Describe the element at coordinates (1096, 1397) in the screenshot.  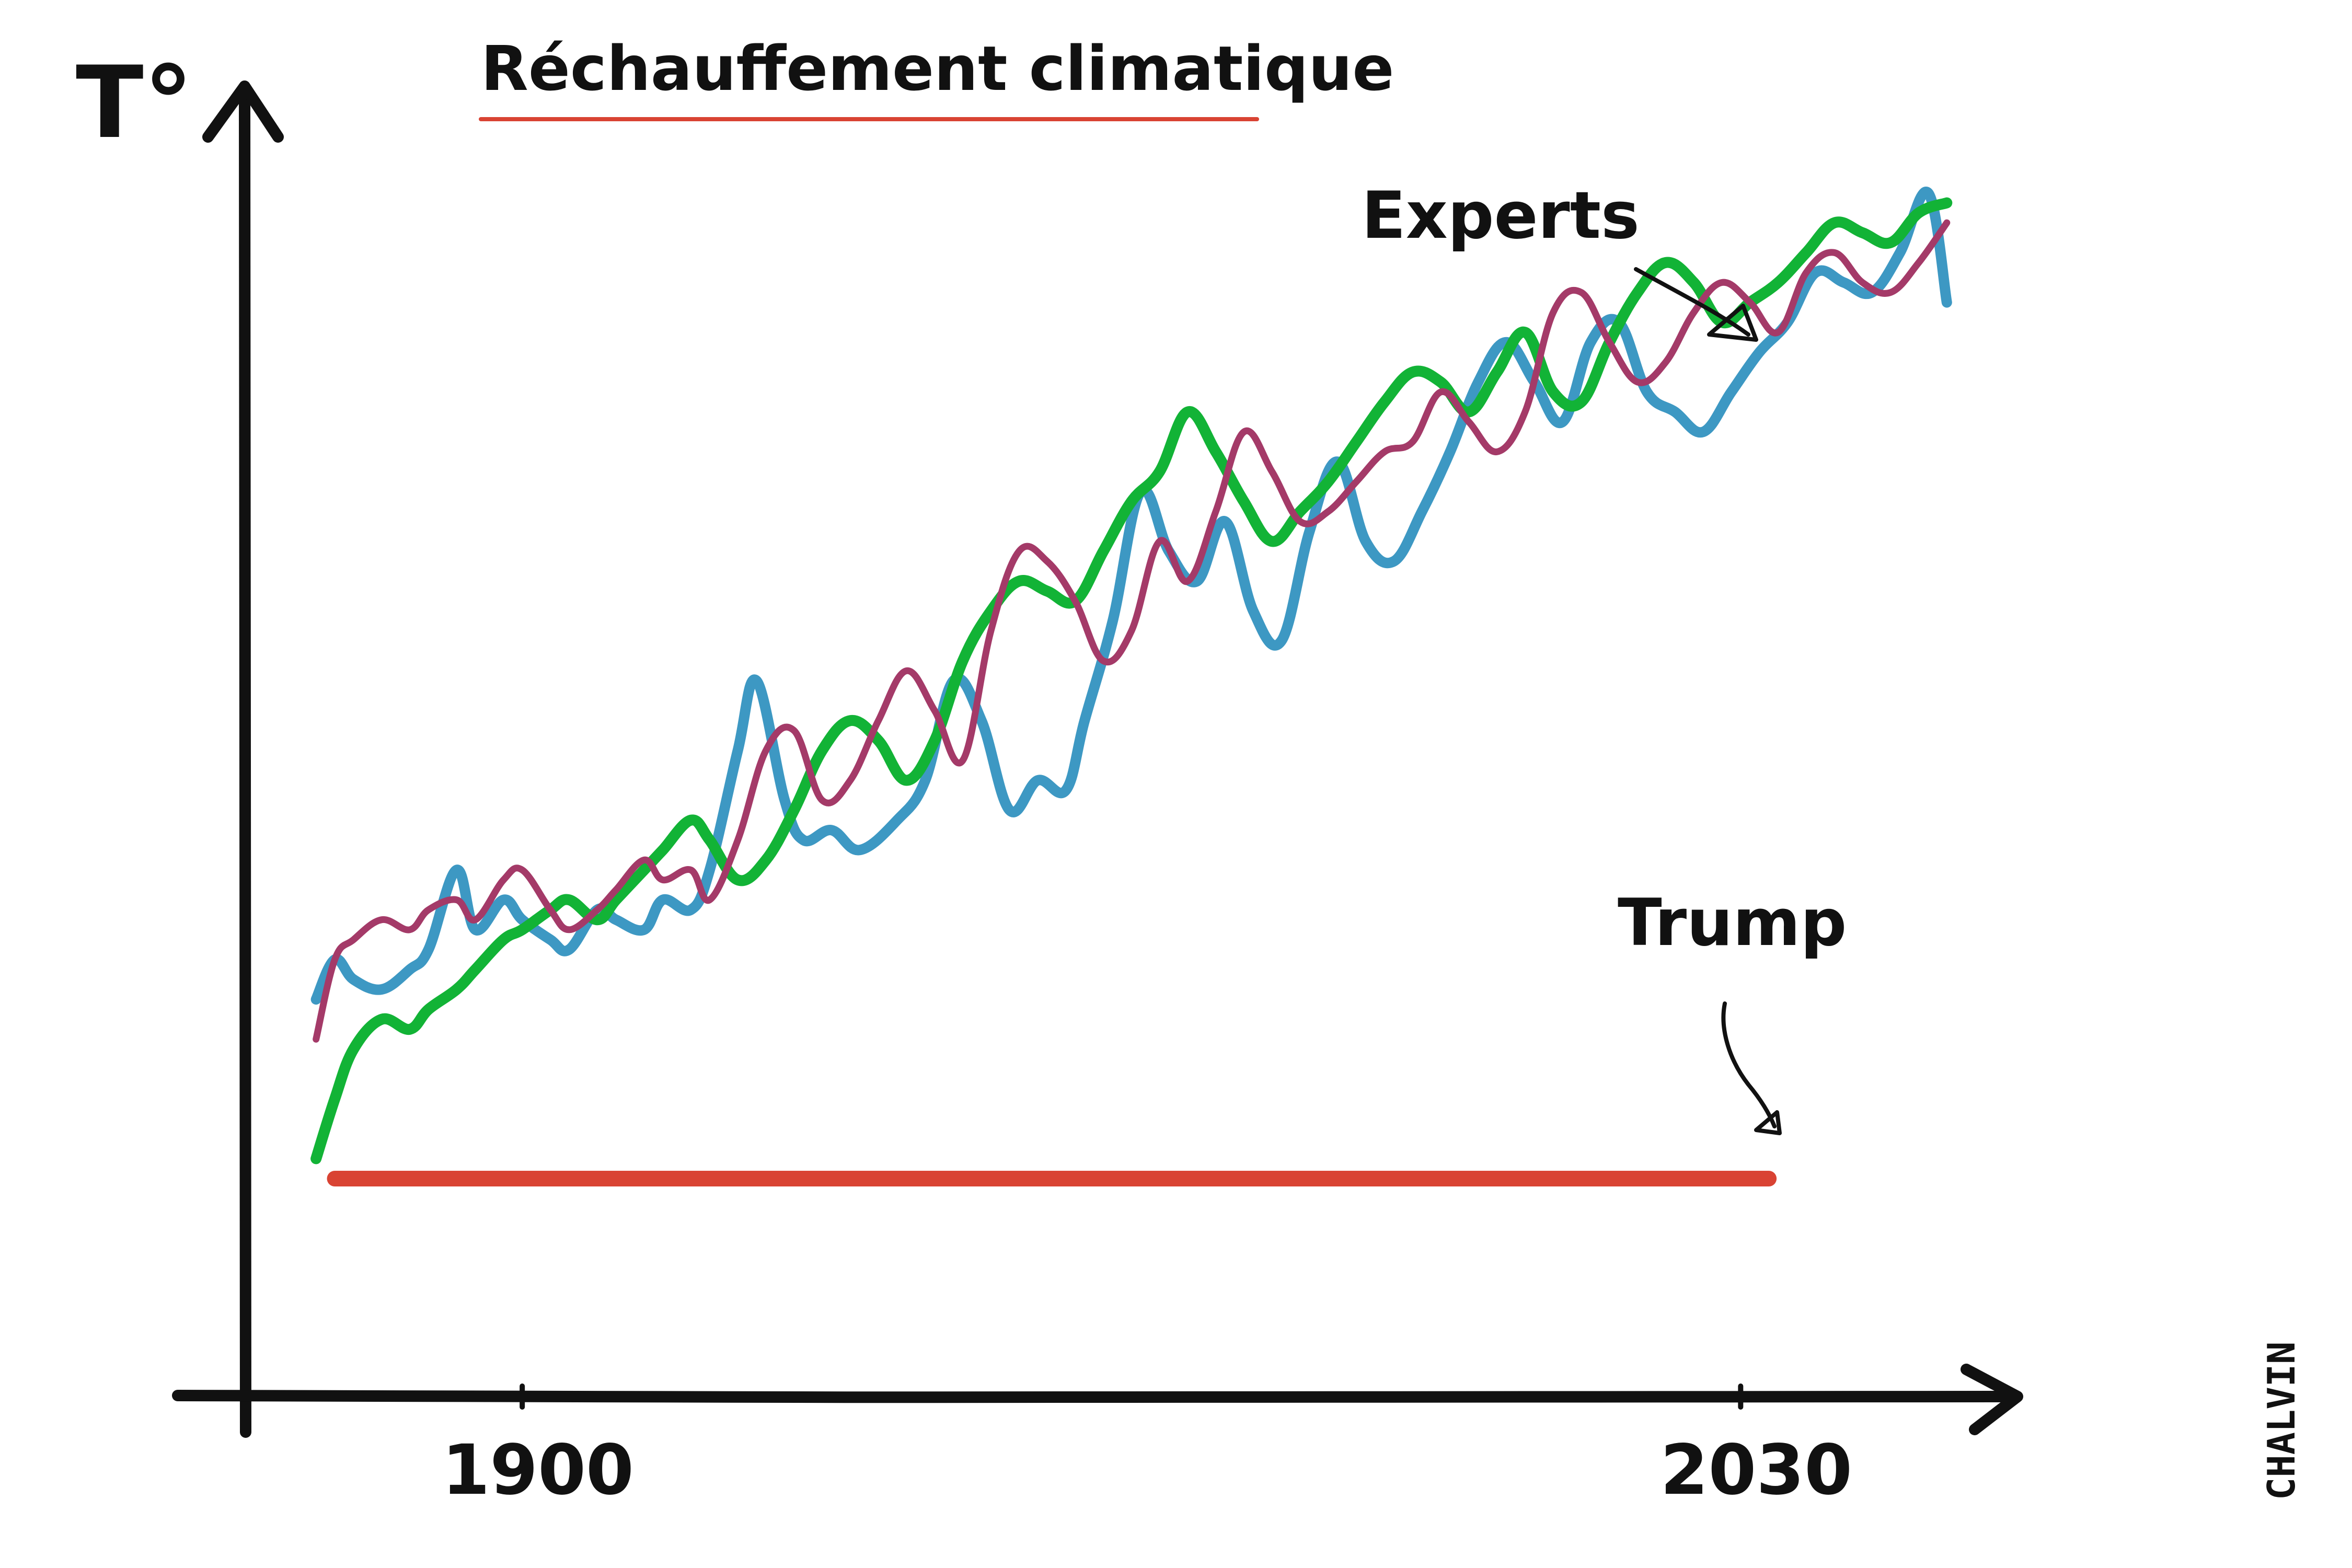
I see `x-axis` at that location.